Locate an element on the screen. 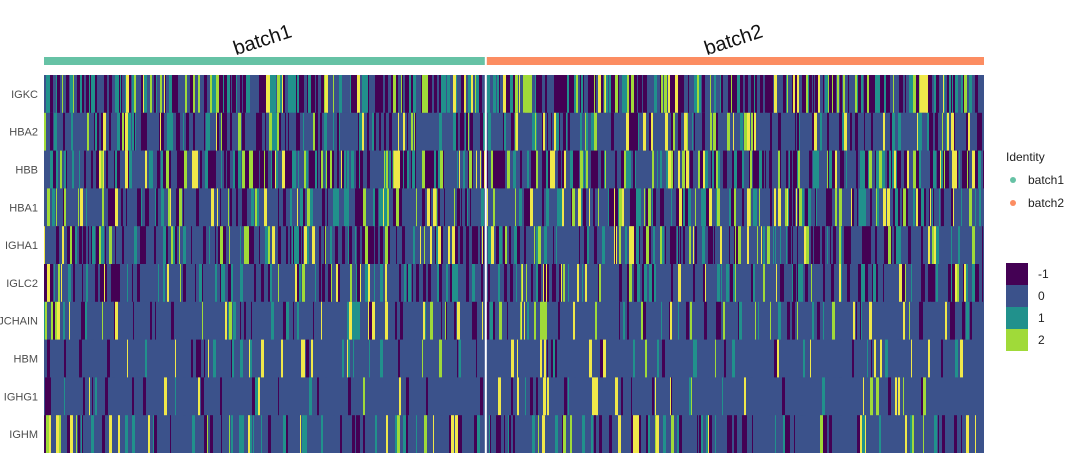 This screenshot has width=1080, height=471. scale-label-1: 1 is located at coordinates (1041, 318).